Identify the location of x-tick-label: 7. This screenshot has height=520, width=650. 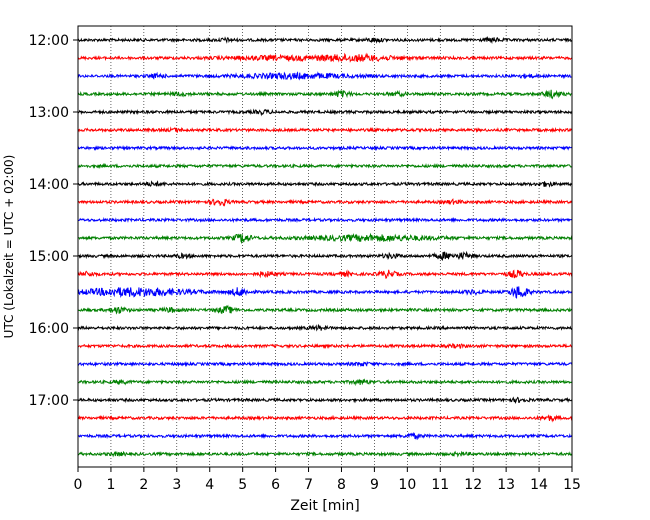
(308, 485).